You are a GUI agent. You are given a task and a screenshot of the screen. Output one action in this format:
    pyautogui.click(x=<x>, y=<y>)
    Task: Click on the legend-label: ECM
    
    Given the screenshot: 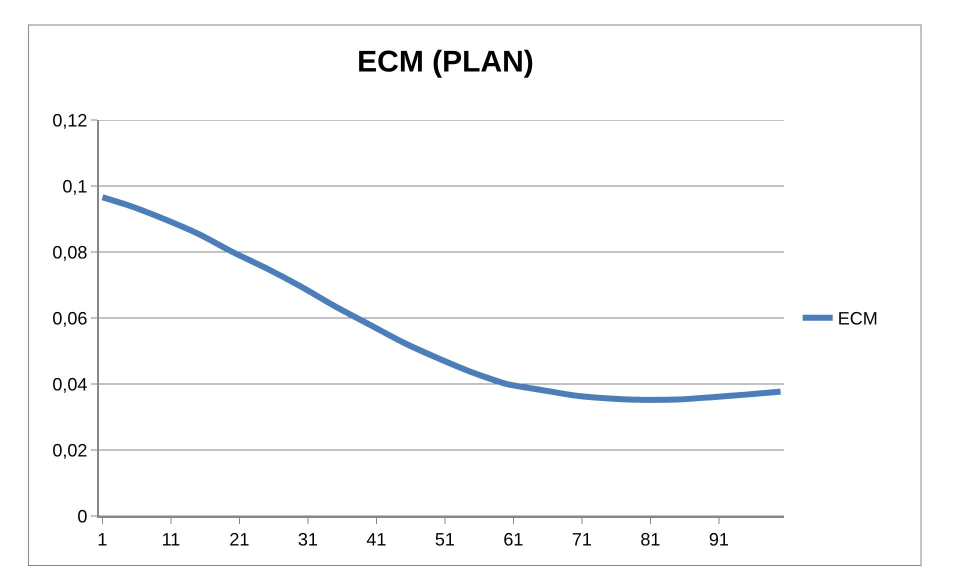 What is the action you would take?
    pyautogui.click(x=858, y=318)
    